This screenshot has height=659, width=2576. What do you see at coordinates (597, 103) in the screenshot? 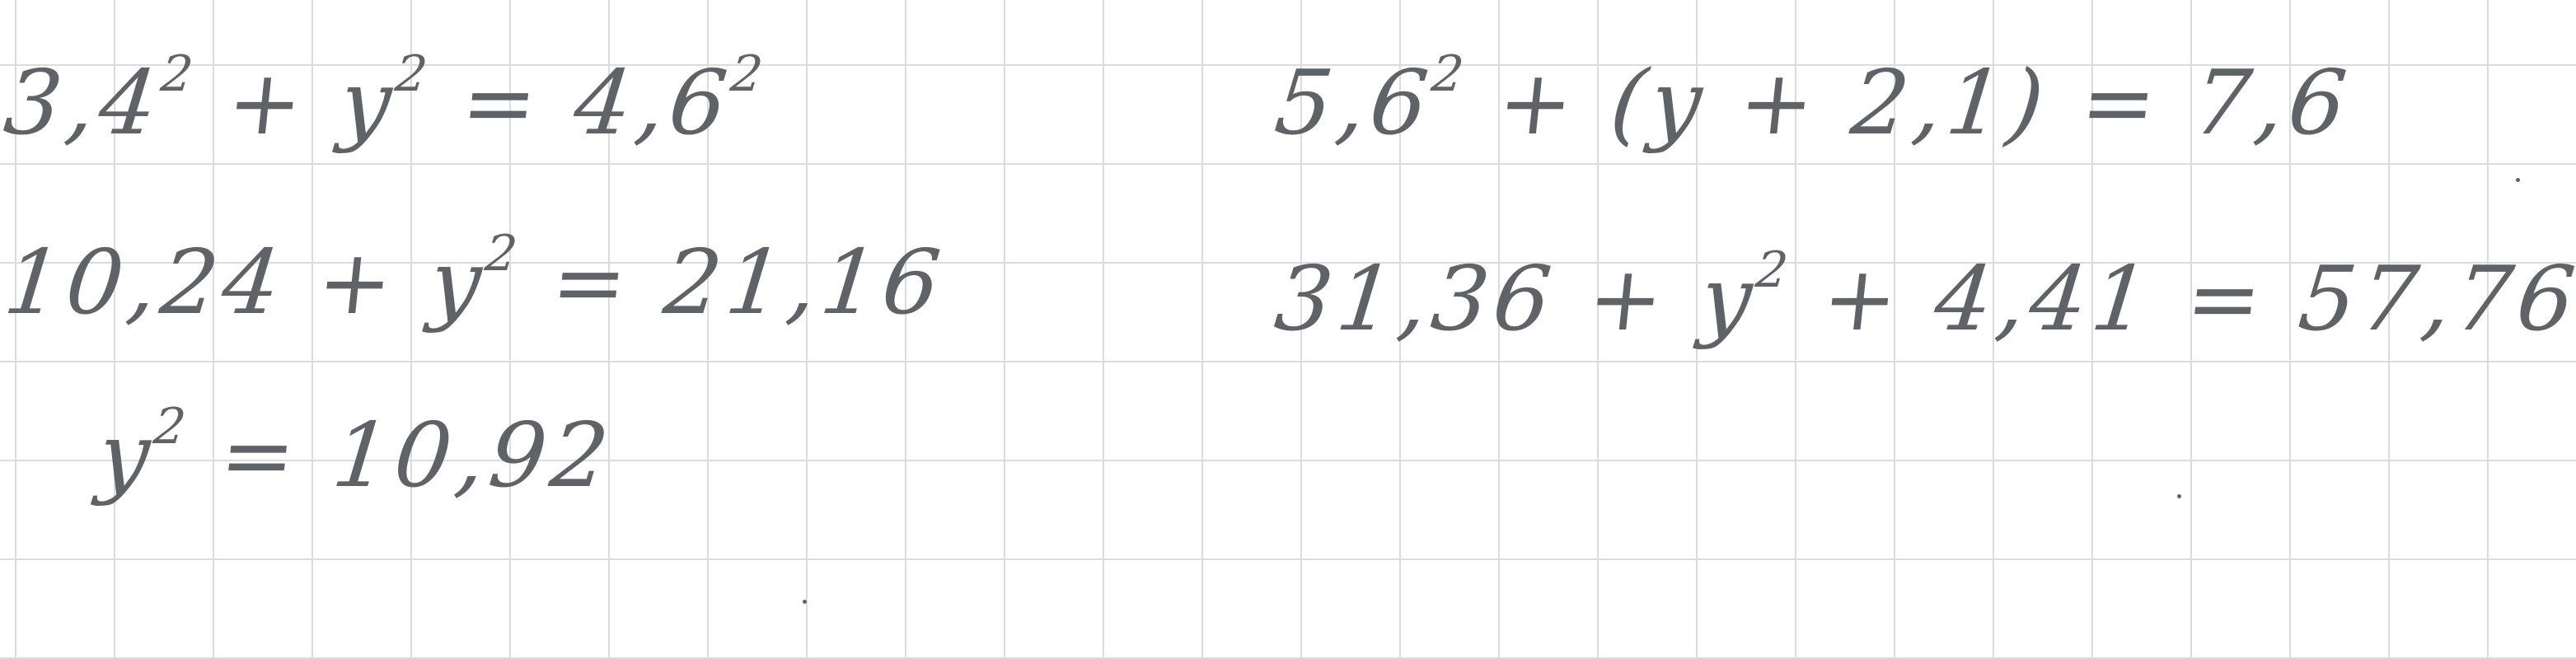
I see `term: = 4,6` at bounding box center [597, 103].